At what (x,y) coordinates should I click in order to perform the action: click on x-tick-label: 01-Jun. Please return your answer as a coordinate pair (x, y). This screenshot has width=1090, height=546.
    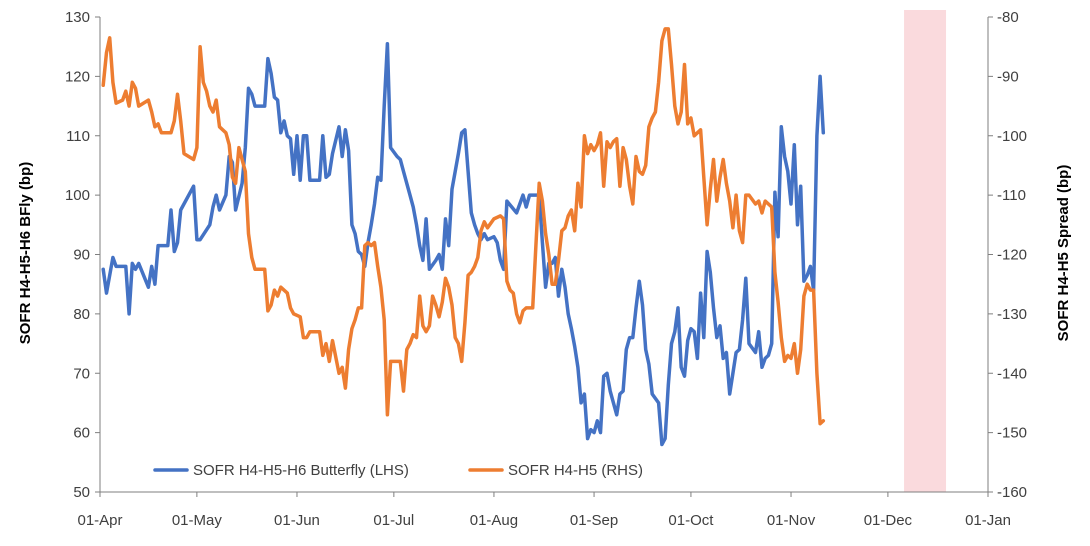
    Looking at the image, I should click on (297, 520).